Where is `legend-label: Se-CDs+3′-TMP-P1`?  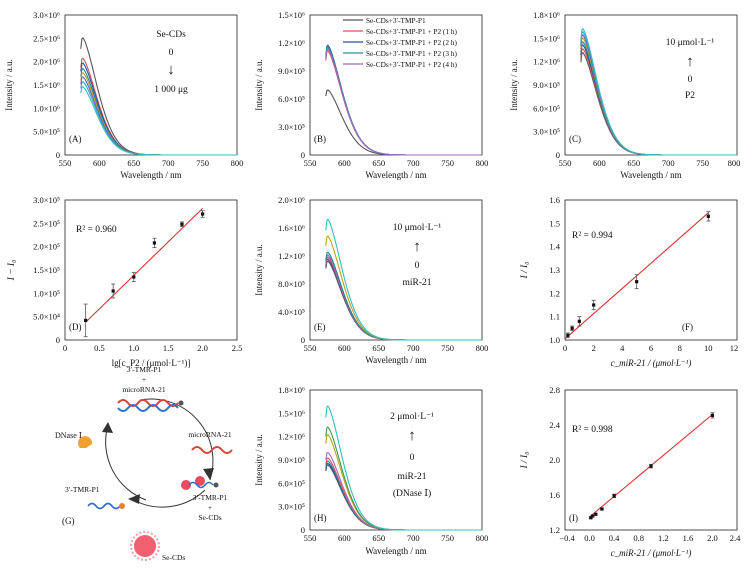
legend-label: Se-CDs+3′-TMP-P1 is located at coordinates (396, 20).